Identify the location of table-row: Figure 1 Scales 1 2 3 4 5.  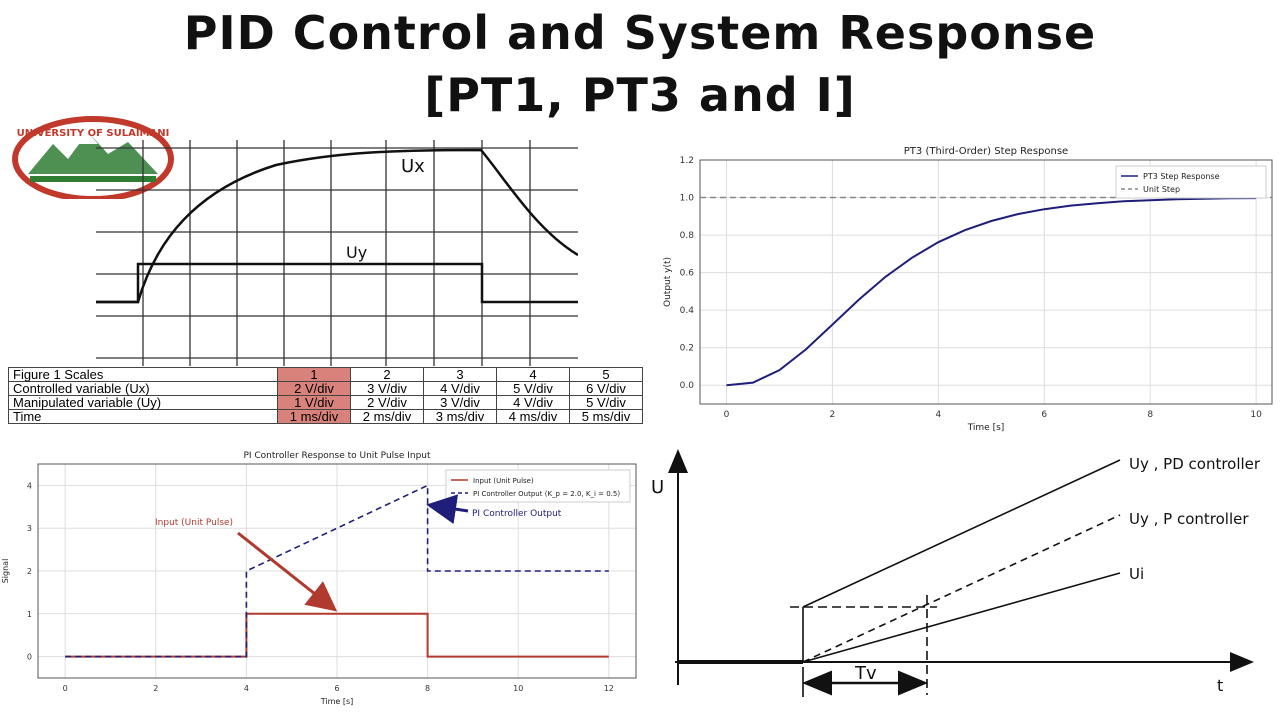
(325, 374).